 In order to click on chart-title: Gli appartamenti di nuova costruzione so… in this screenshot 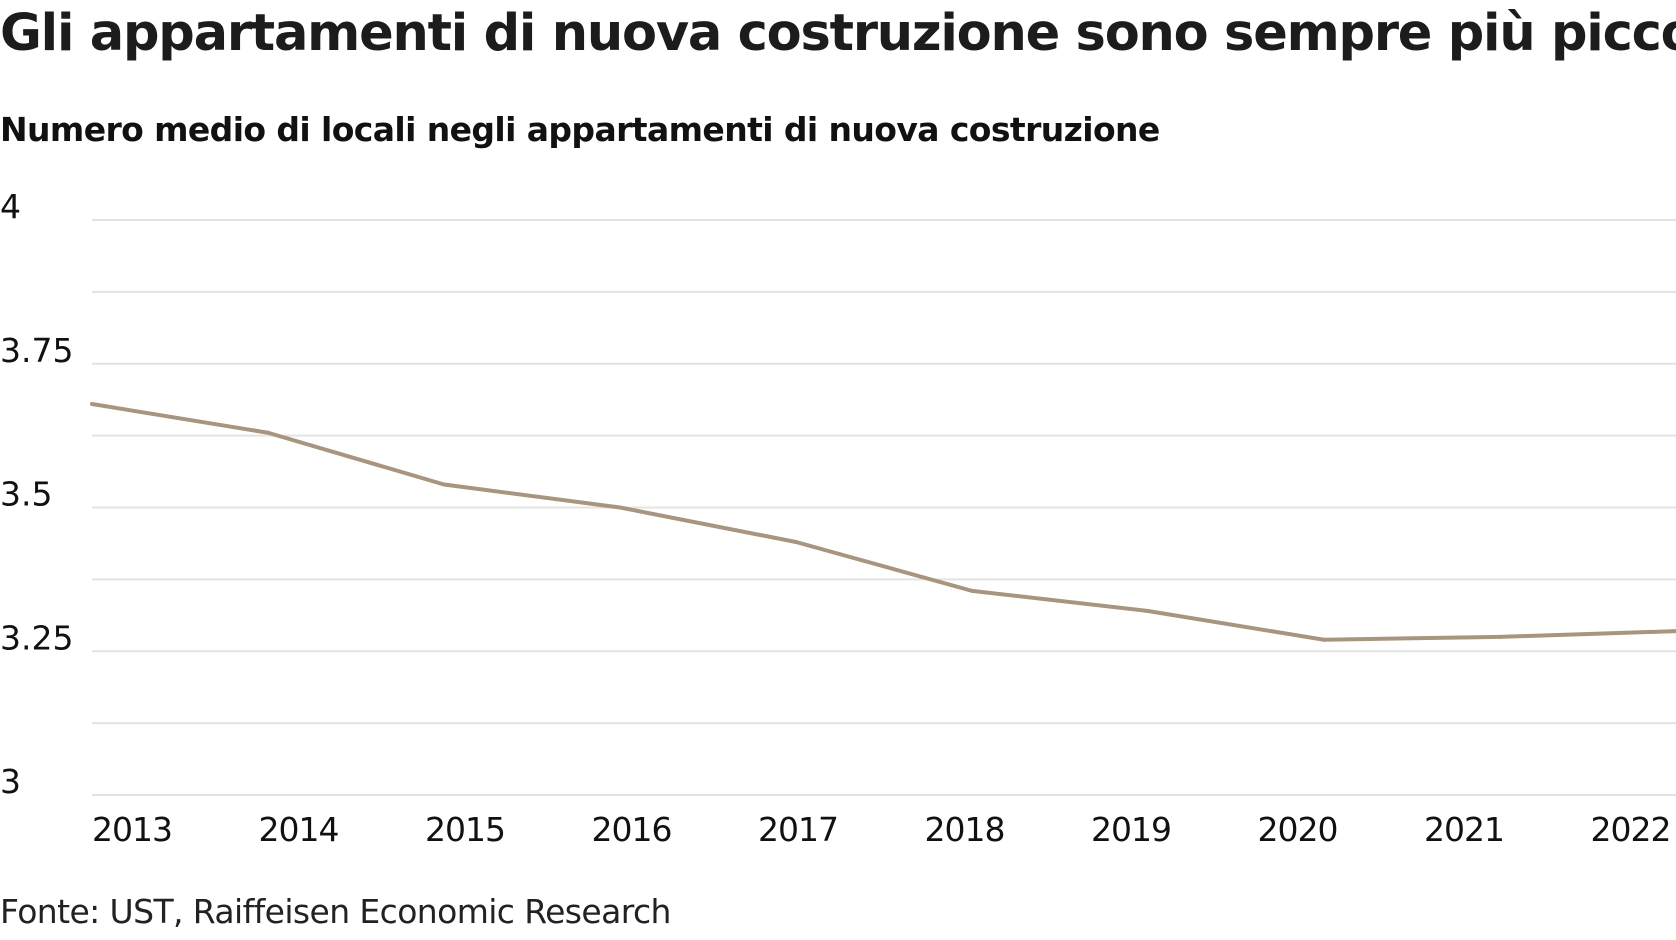, I will do `click(838, 33)`.